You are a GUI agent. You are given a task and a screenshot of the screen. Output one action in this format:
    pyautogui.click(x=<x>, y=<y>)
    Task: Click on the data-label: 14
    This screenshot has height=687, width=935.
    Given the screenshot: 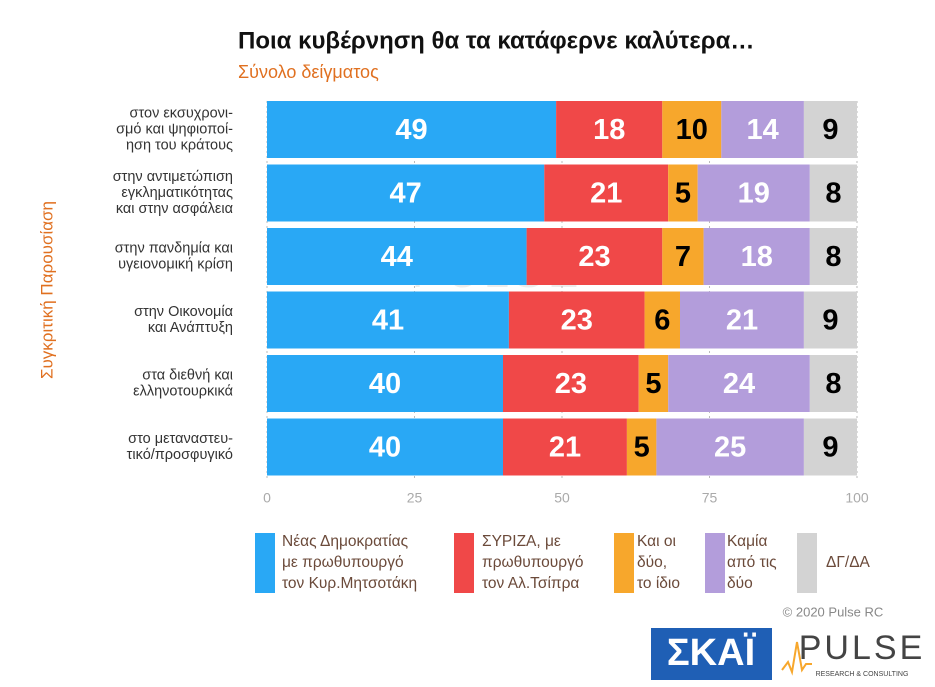 What is the action you would take?
    pyautogui.click(x=762, y=130)
    